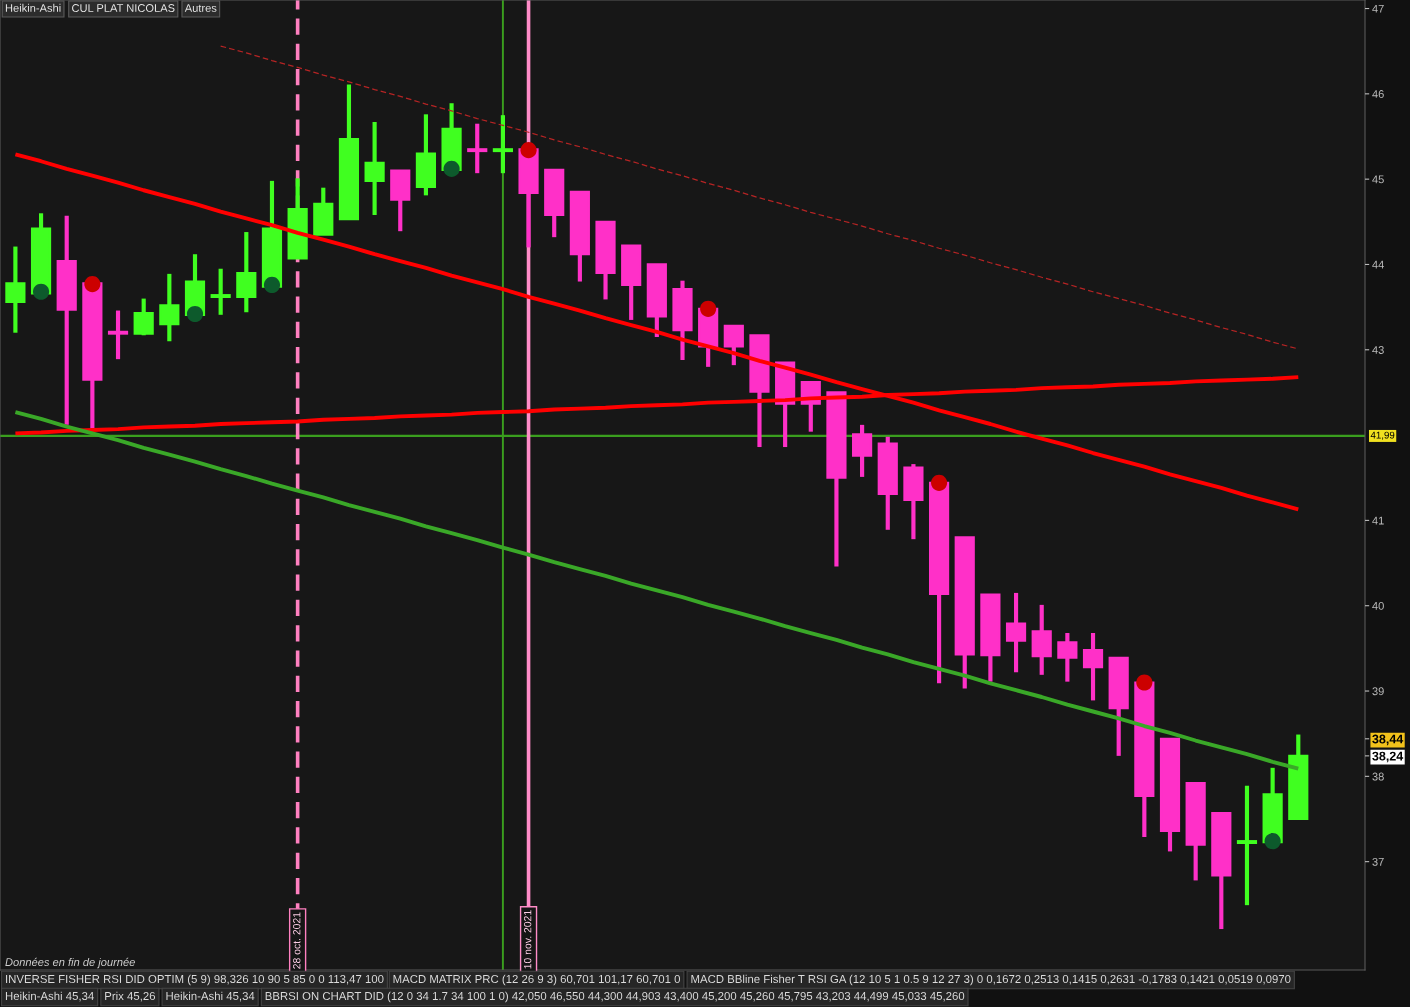  I want to click on annotation: CUL PLAT NICOLAS, so click(123, 8).